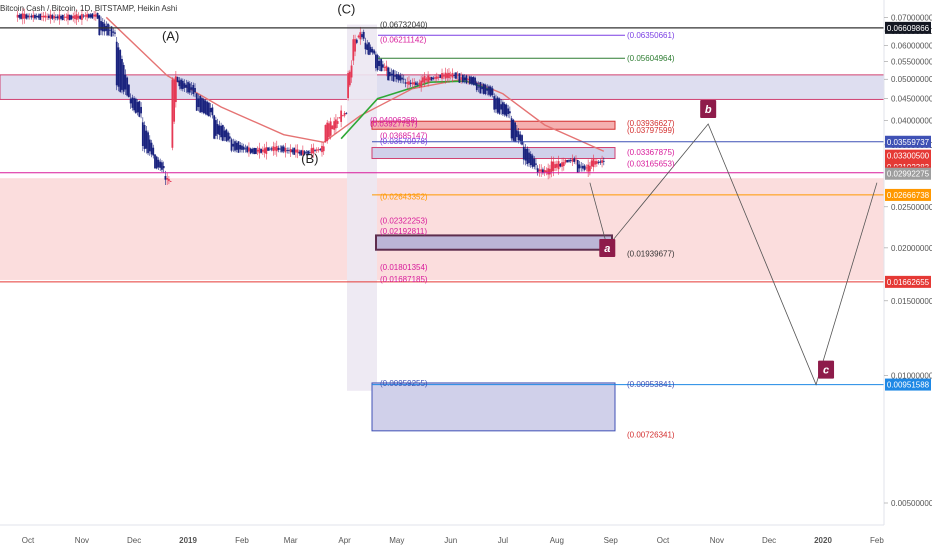 The image size is (932, 550). I want to click on wave-target-c: c, so click(826, 369).